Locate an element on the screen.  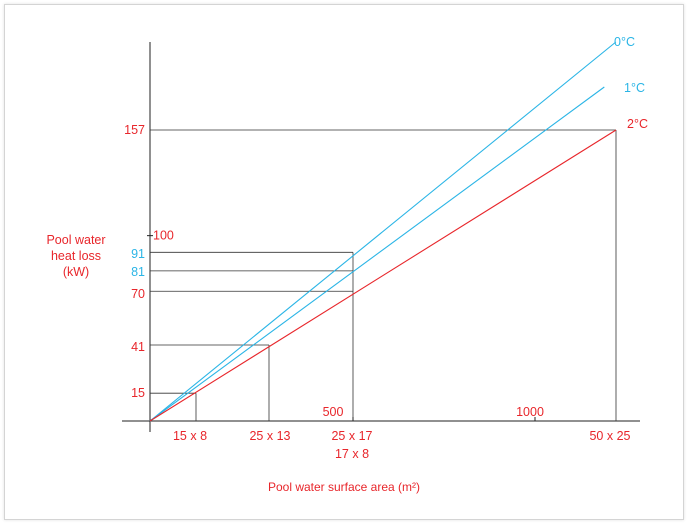
marked-value-5: 15 is located at coordinates (138, 393).